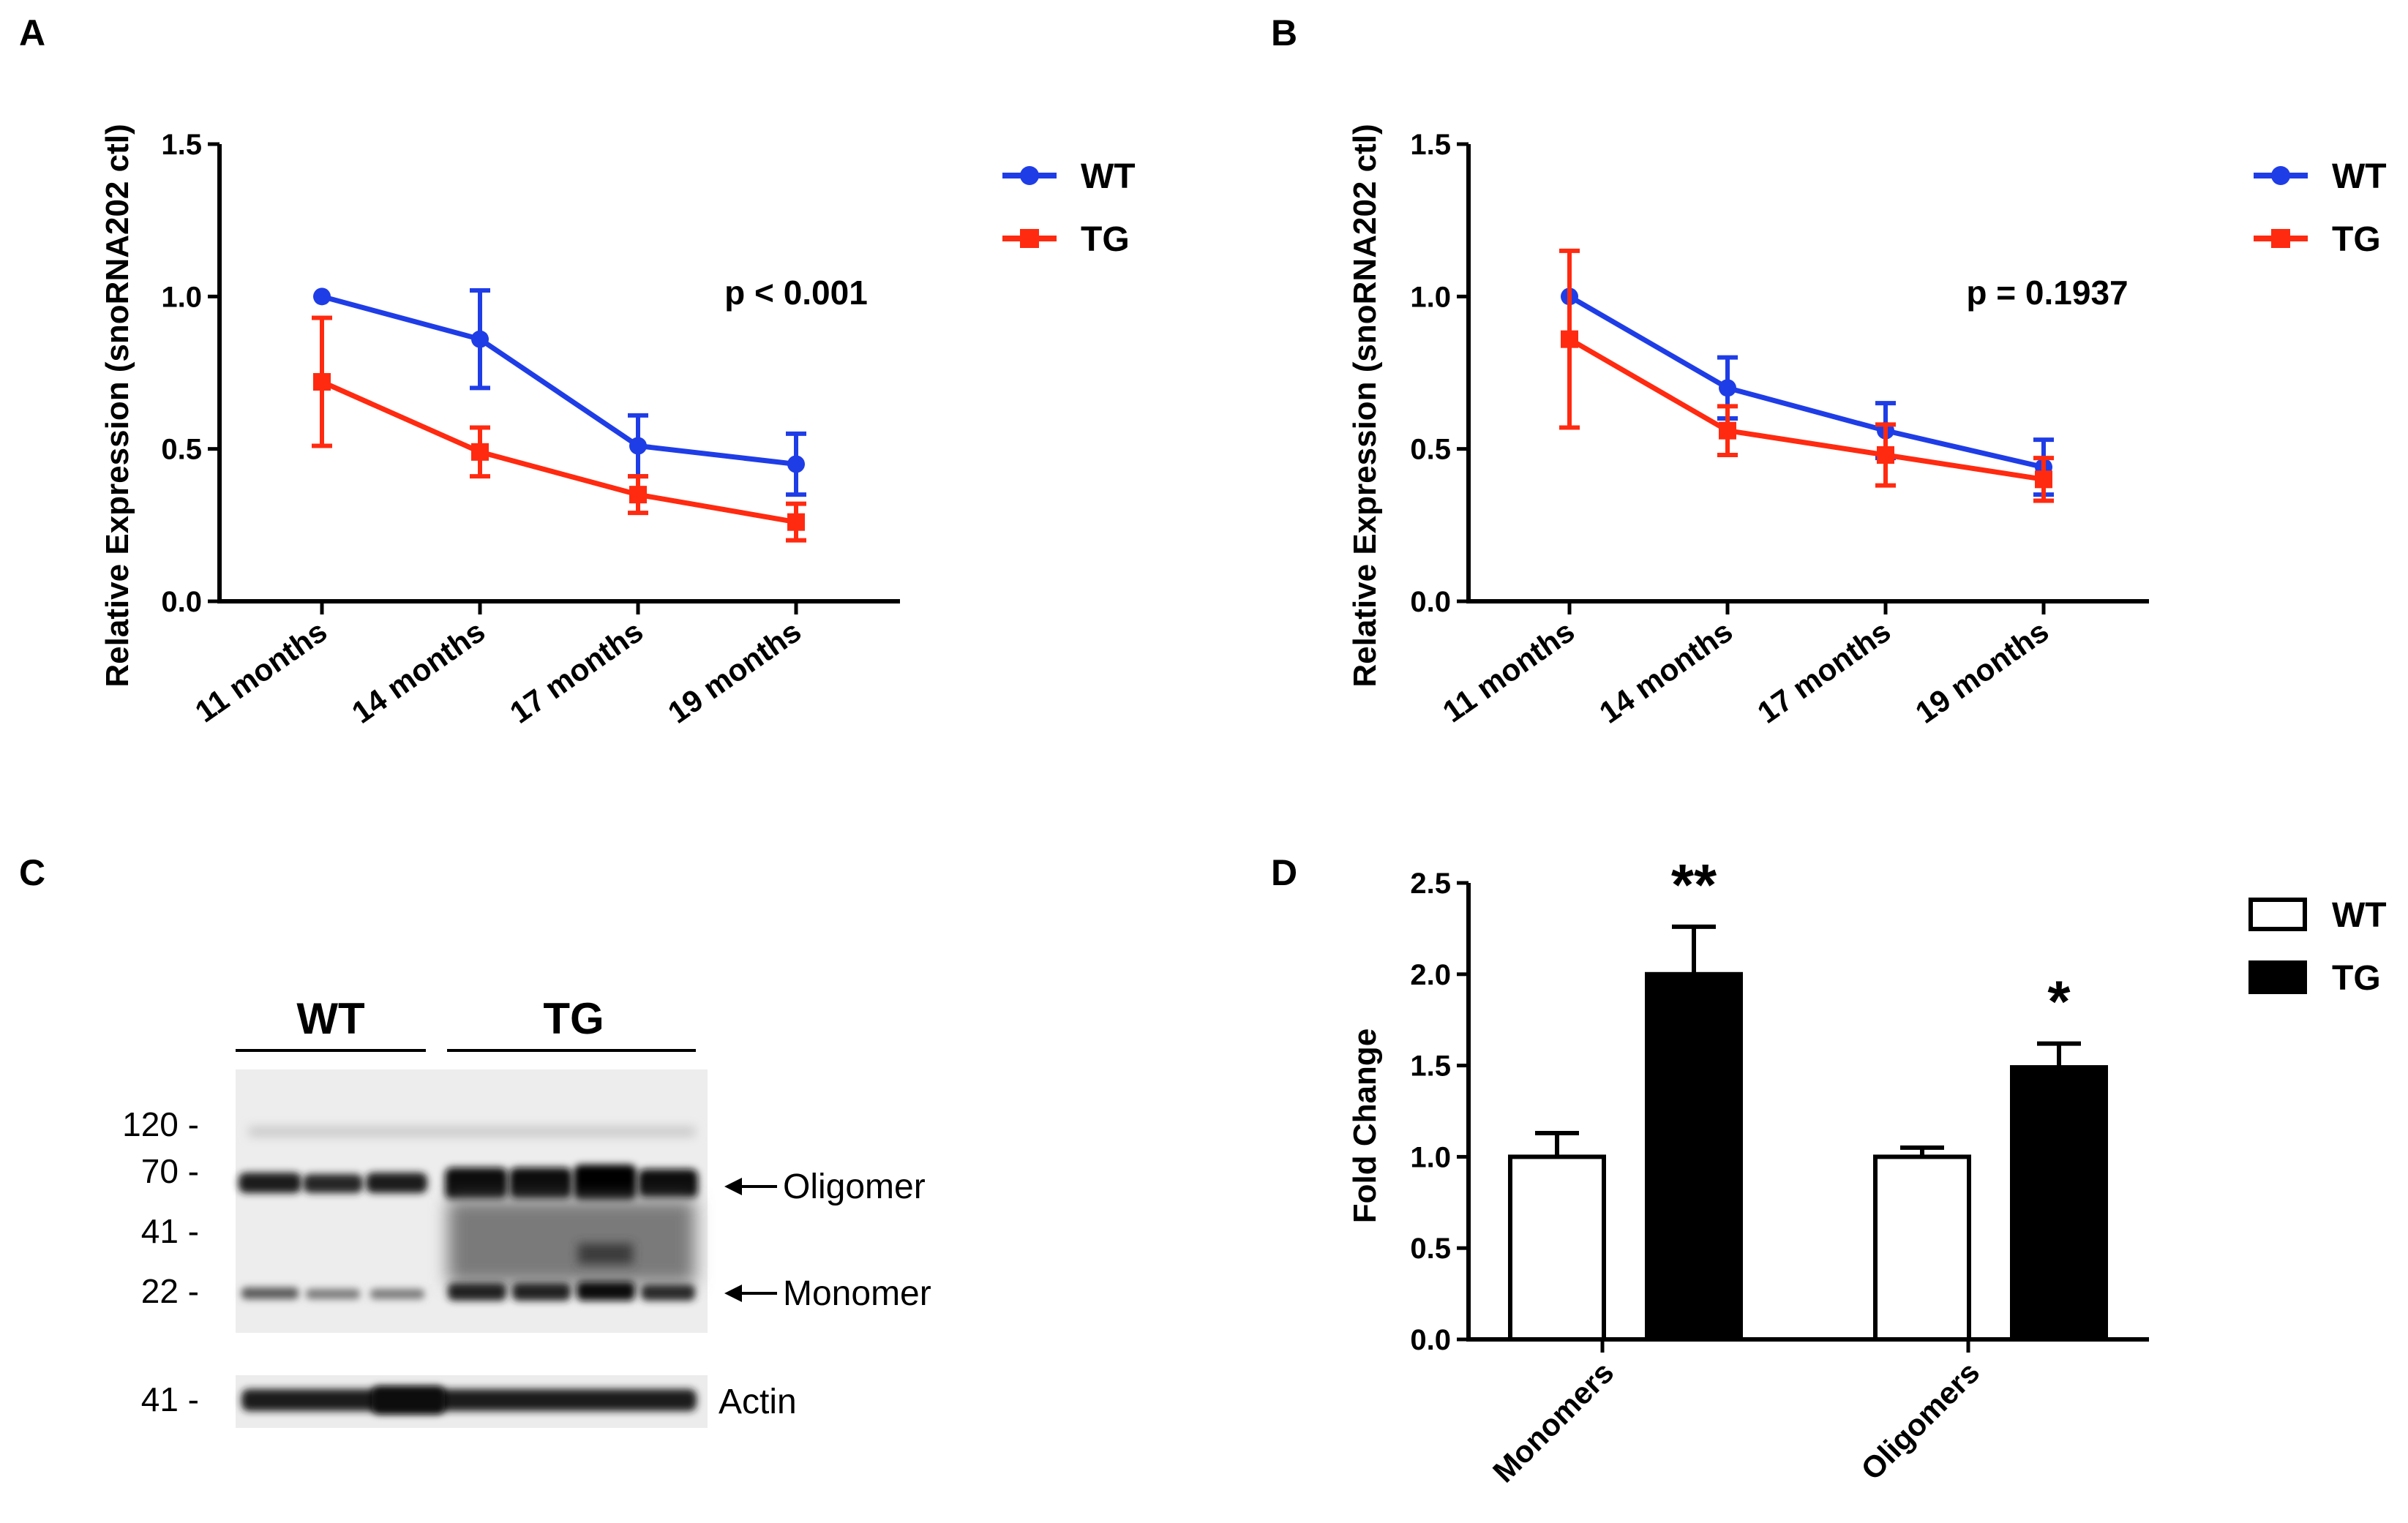 The height and width of the screenshot is (1523, 2408). What do you see at coordinates (170, 1171) in the screenshot?
I see `marker-70: 70 -` at bounding box center [170, 1171].